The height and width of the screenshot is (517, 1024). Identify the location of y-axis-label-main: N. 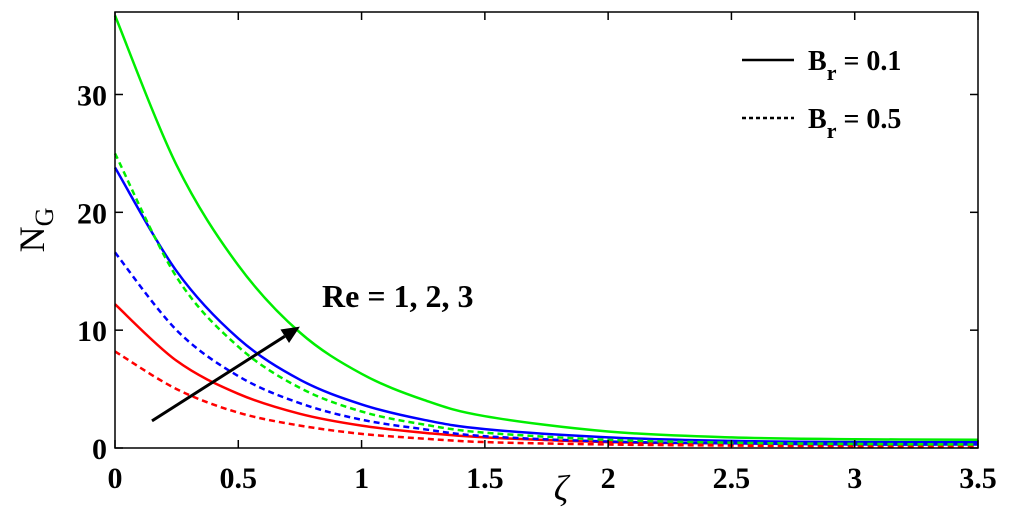
(32, 239).